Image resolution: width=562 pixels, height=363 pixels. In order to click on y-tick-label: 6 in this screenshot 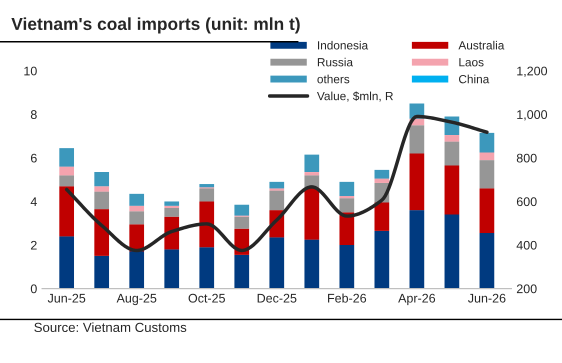, I will do `click(33, 158)`.